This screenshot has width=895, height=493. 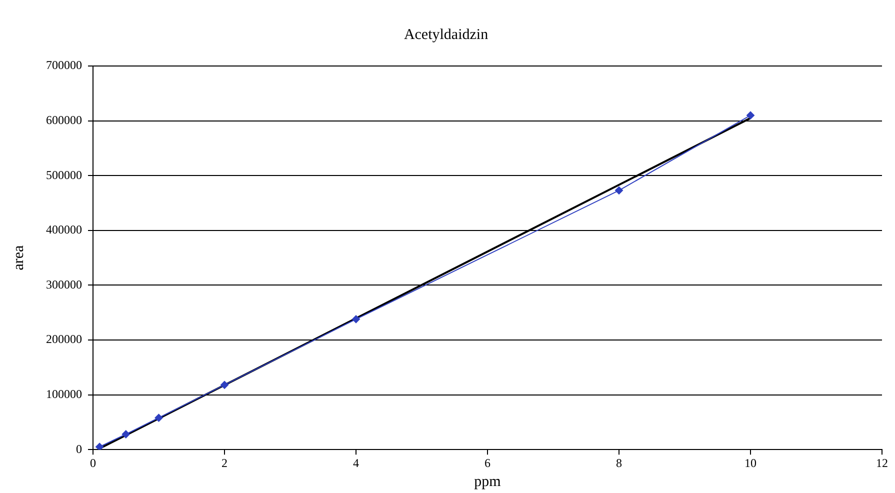 What do you see at coordinates (64, 284) in the screenshot?
I see `y-tick-label: 300000` at bounding box center [64, 284].